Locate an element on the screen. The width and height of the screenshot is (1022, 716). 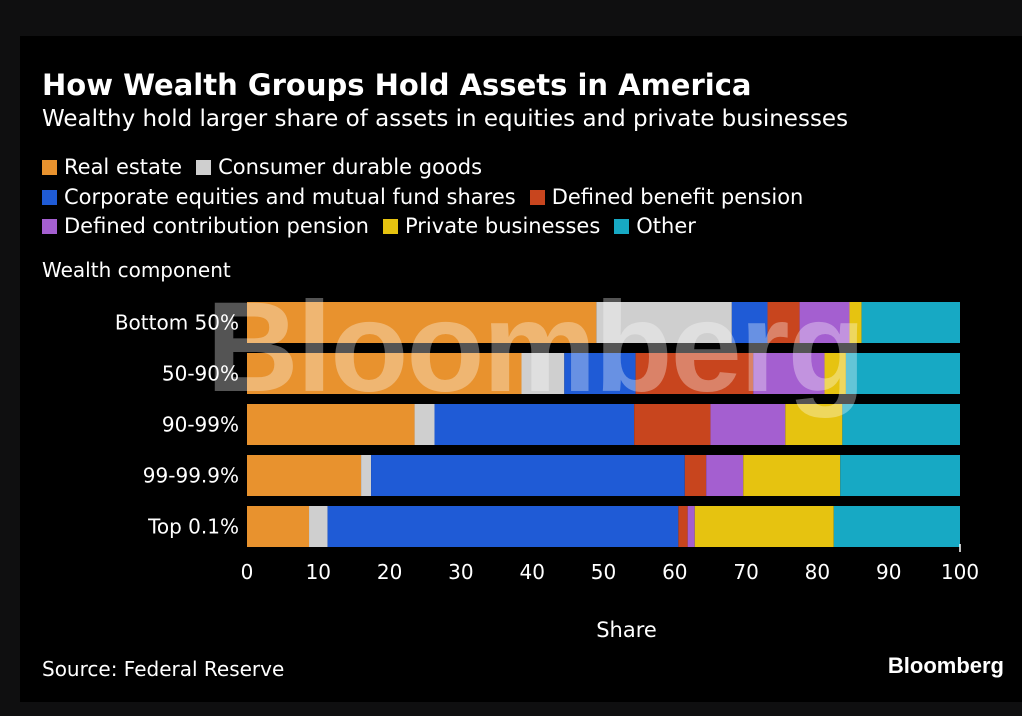
bar-segment-50-90-other is located at coordinates (902, 373).